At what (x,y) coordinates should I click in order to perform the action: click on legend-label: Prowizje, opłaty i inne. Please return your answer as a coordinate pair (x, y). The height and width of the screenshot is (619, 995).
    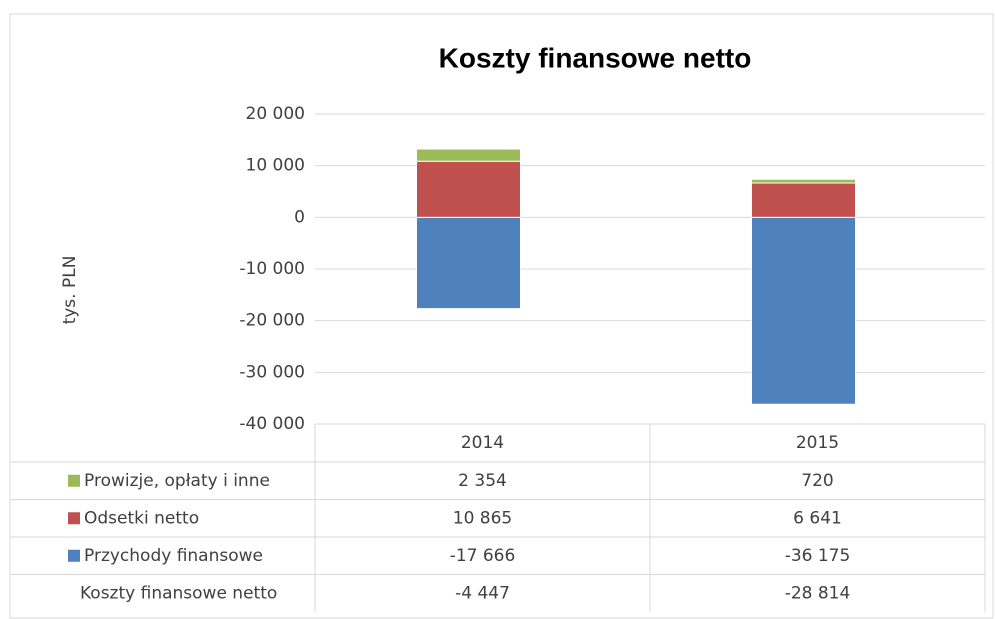
    Looking at the image, I should click on (177, 481).